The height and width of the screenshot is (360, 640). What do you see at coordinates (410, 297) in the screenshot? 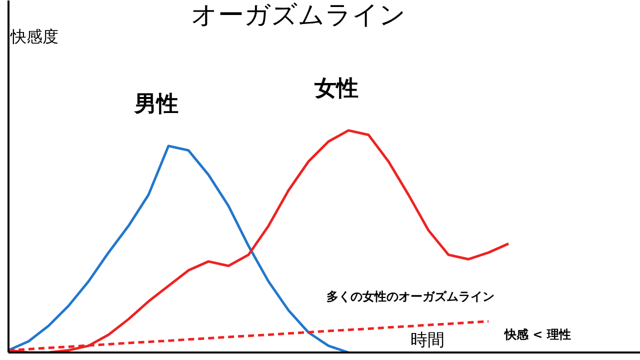
I see `series-label: 多くの女性のオーガズムライン` at bounding box center [410, 297].